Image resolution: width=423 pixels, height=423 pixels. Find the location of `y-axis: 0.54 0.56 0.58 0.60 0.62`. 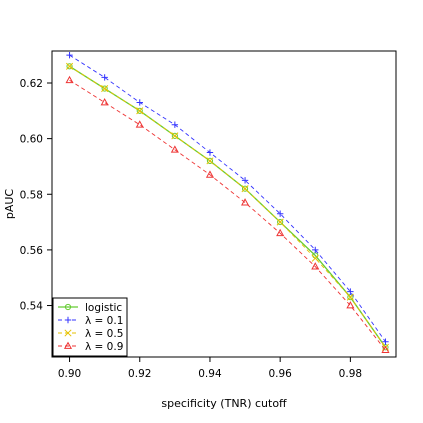

y-axis: 0.54 0.56 0.58 0.60 0.62 is located at coordinates (36, 195).